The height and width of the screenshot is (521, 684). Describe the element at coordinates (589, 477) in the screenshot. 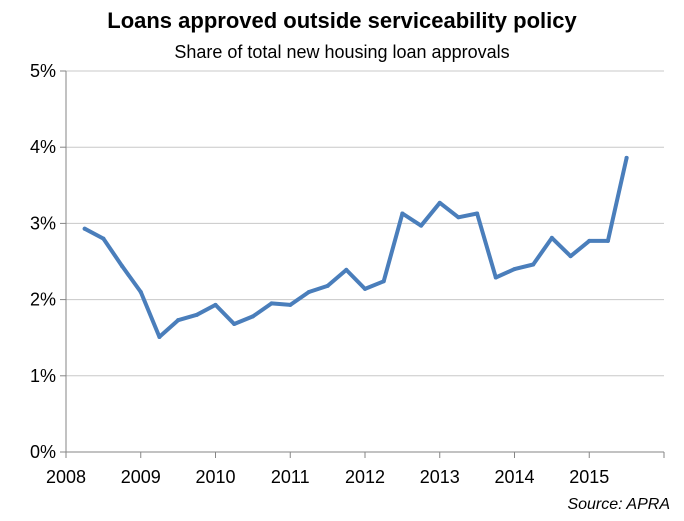

I see `x-tick-label: 2015` at that location.